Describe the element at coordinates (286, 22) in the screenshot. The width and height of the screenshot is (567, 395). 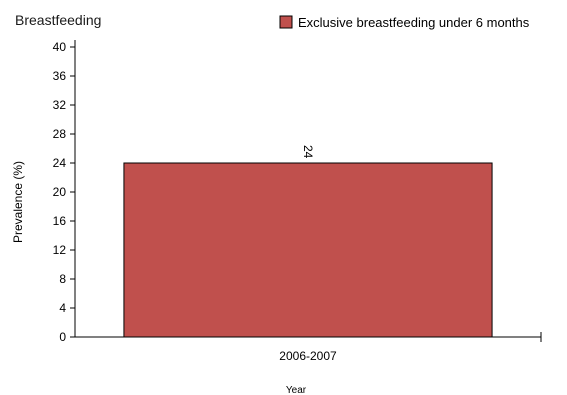
I see `legend-swatch` at that location.